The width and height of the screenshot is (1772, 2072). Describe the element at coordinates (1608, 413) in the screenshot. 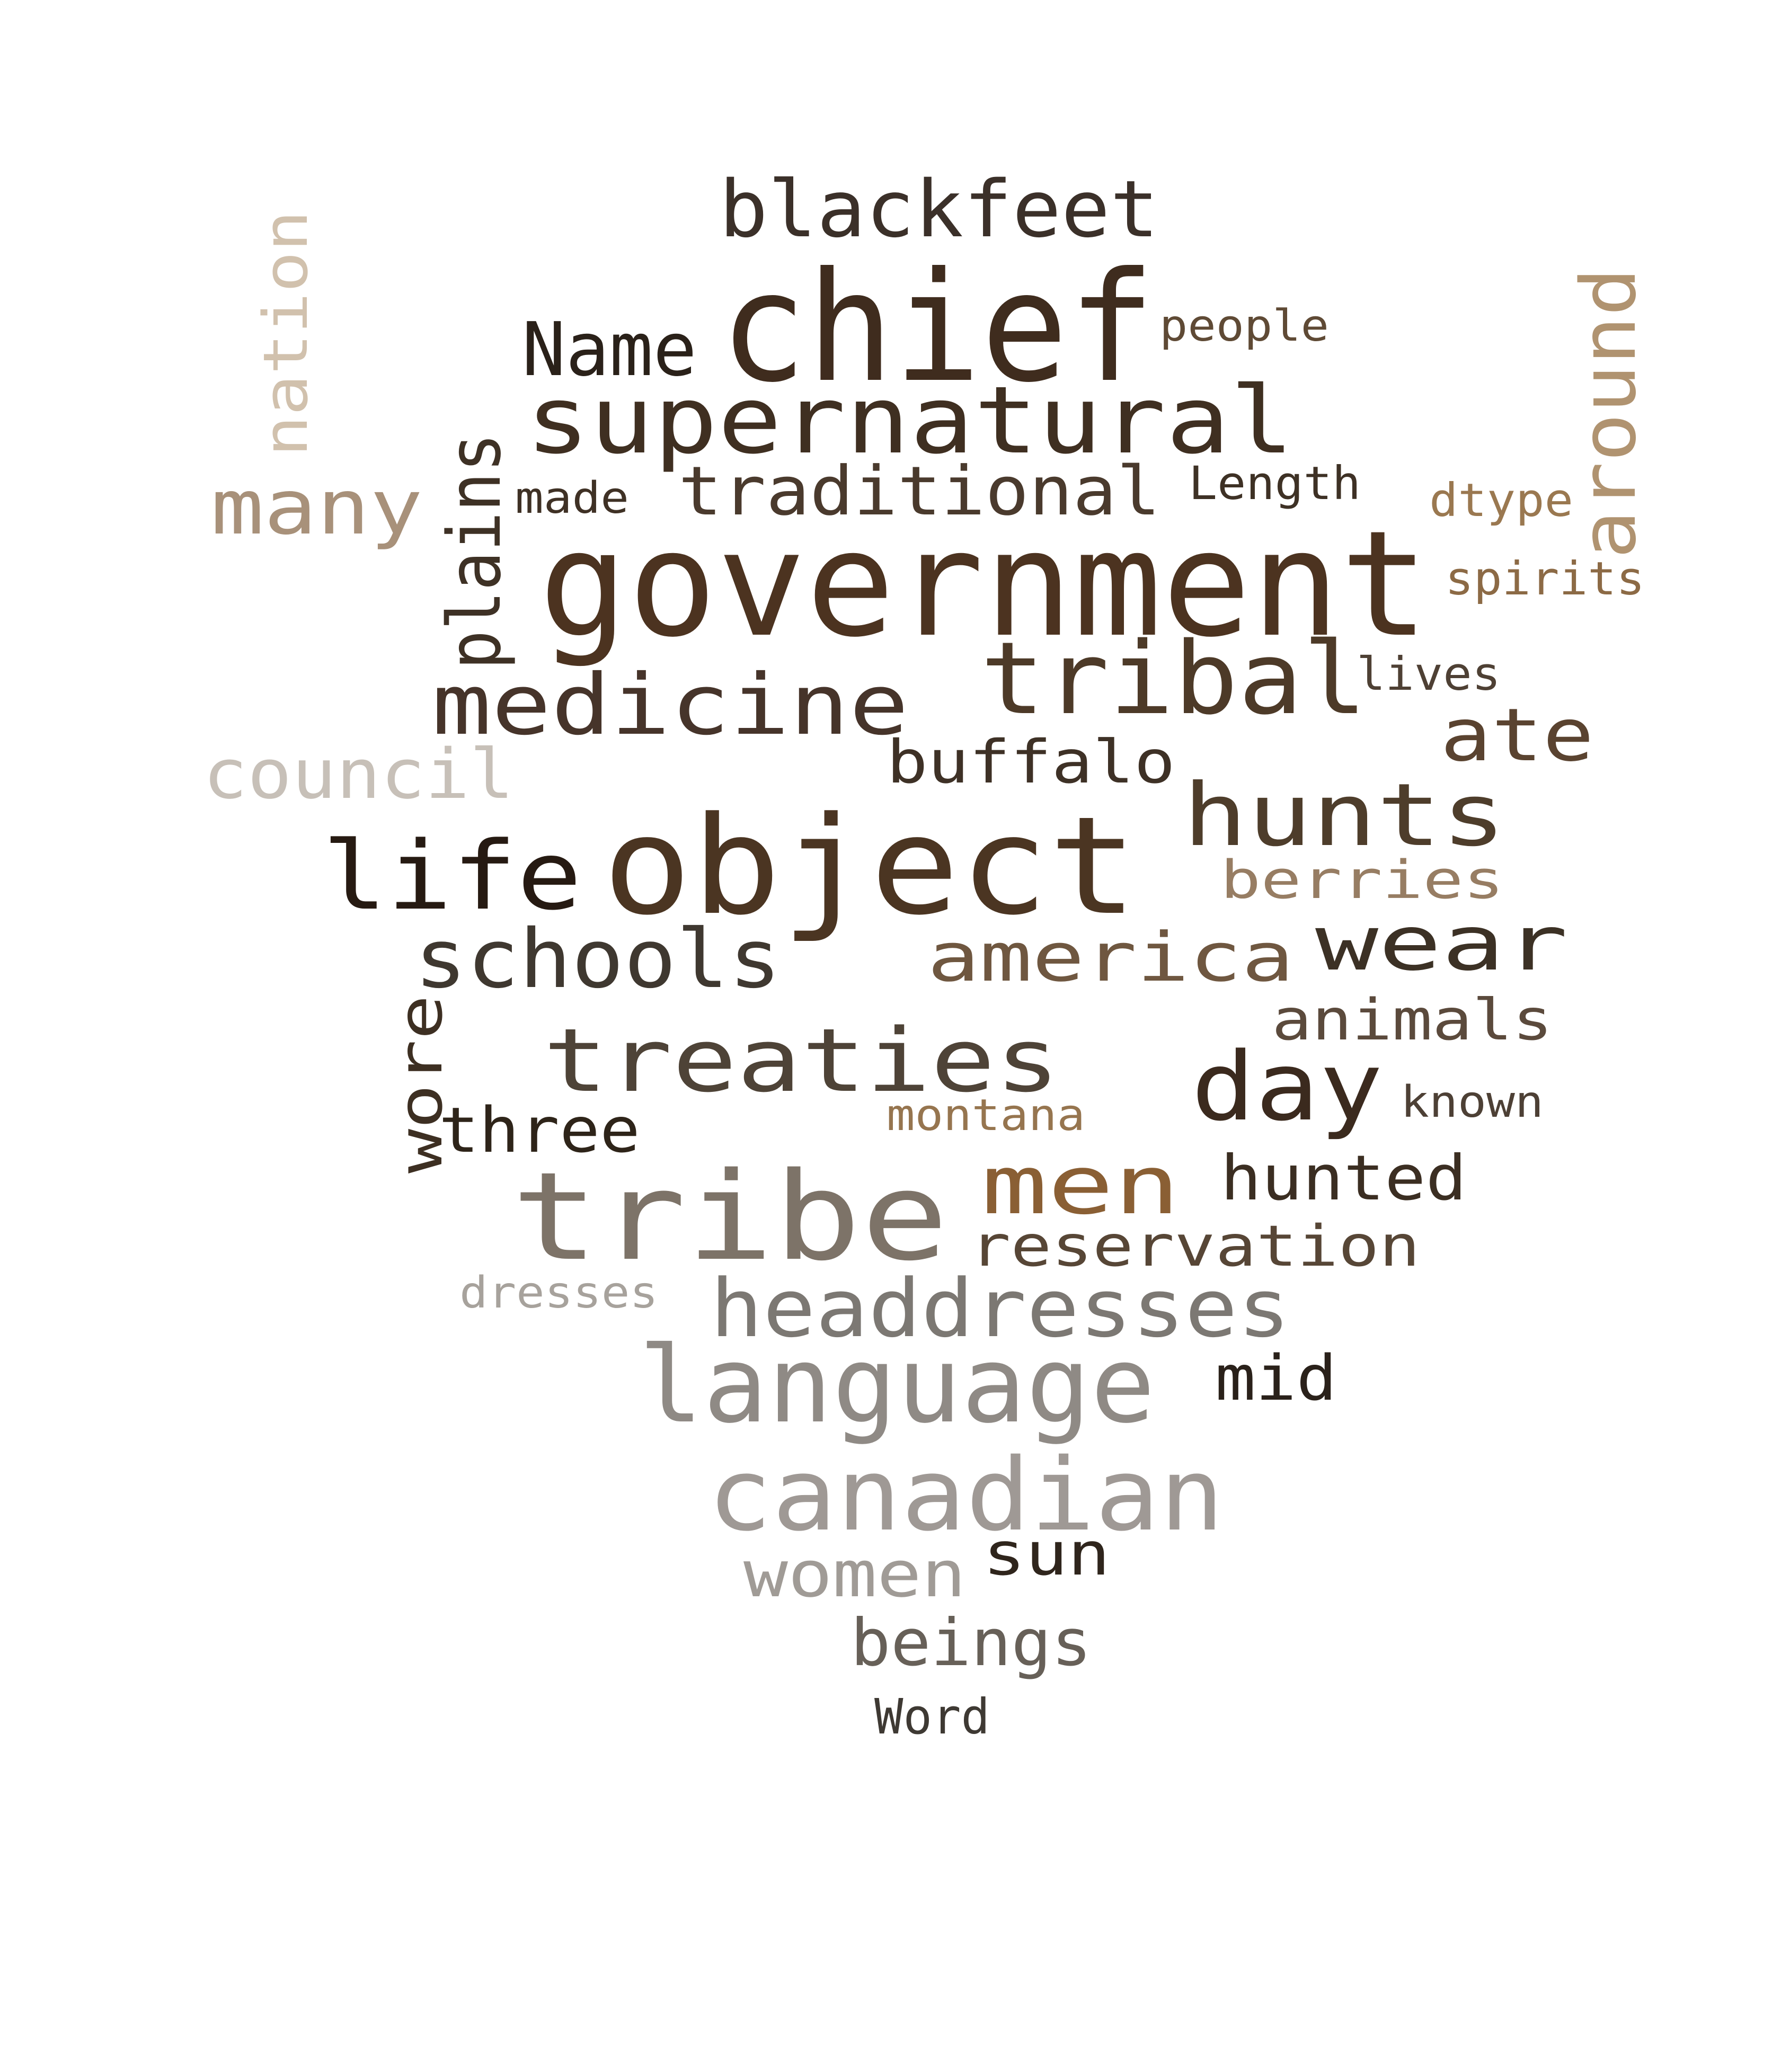

I see `word-around: around` at that location.